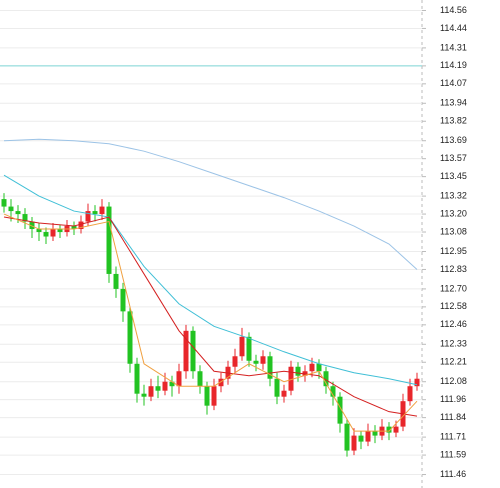 This screenshot has width=500, height=488. What do you see at coordinates (453, 213) in the screenshot?
I see `y-tick-label: 113.20` at bounding box center [453, 213].